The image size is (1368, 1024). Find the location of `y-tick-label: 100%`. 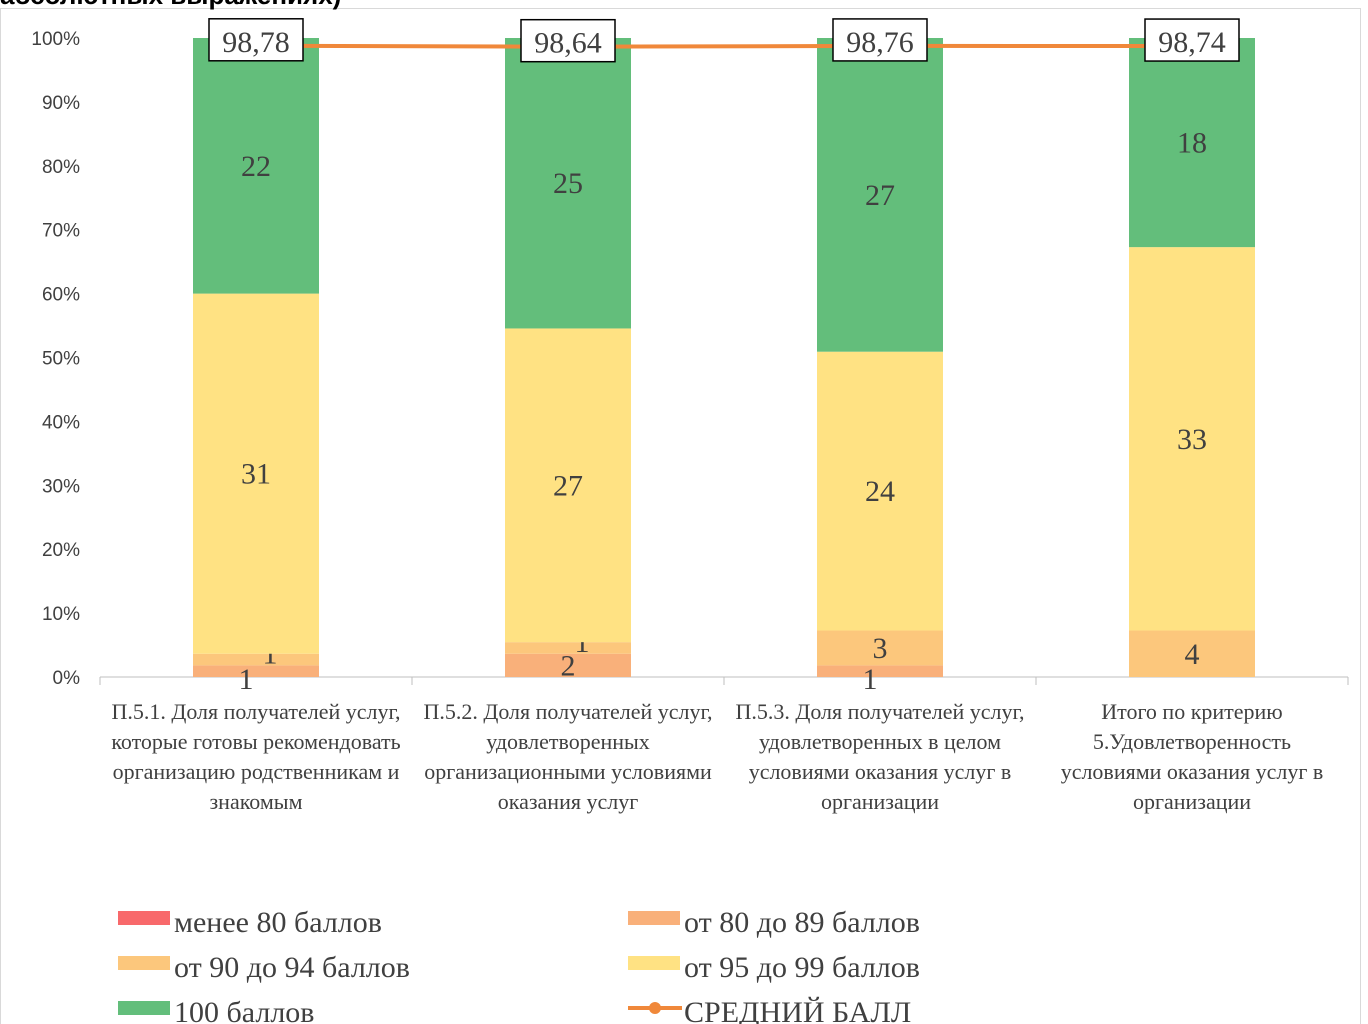

y-tick-label: 100% is located at coordinates (55, 39).